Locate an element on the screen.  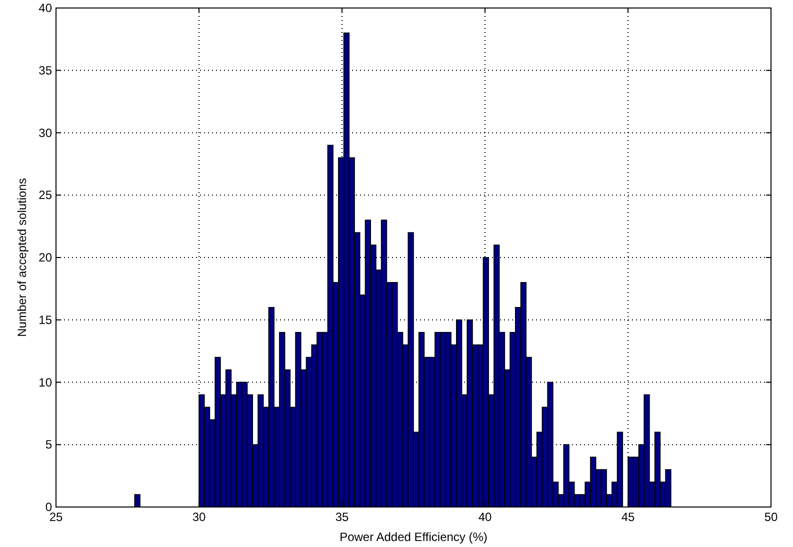
y-tick-label: 20 is located at coordinates (45, 257).